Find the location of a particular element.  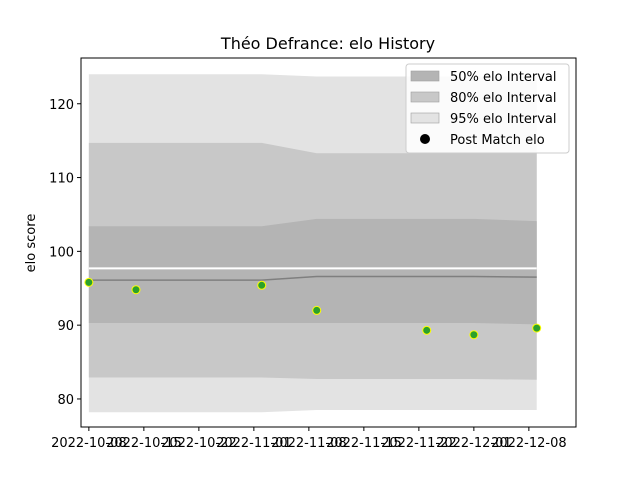

x-tick-label-5: 2022-11-15 is located at coordinates (364, 443).